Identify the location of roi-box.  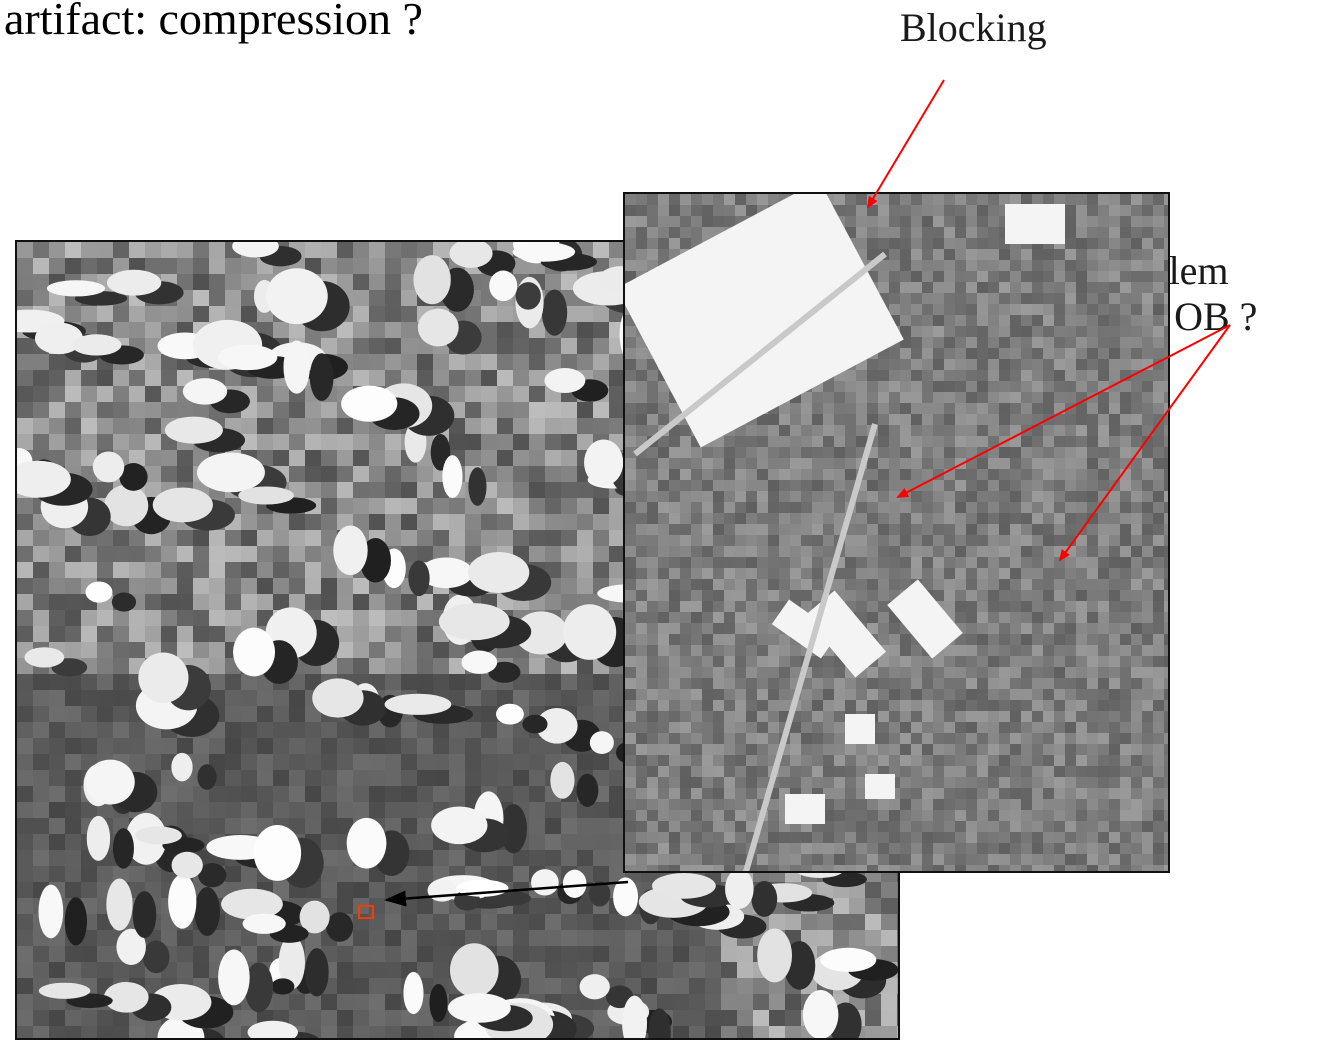
(366, 912).